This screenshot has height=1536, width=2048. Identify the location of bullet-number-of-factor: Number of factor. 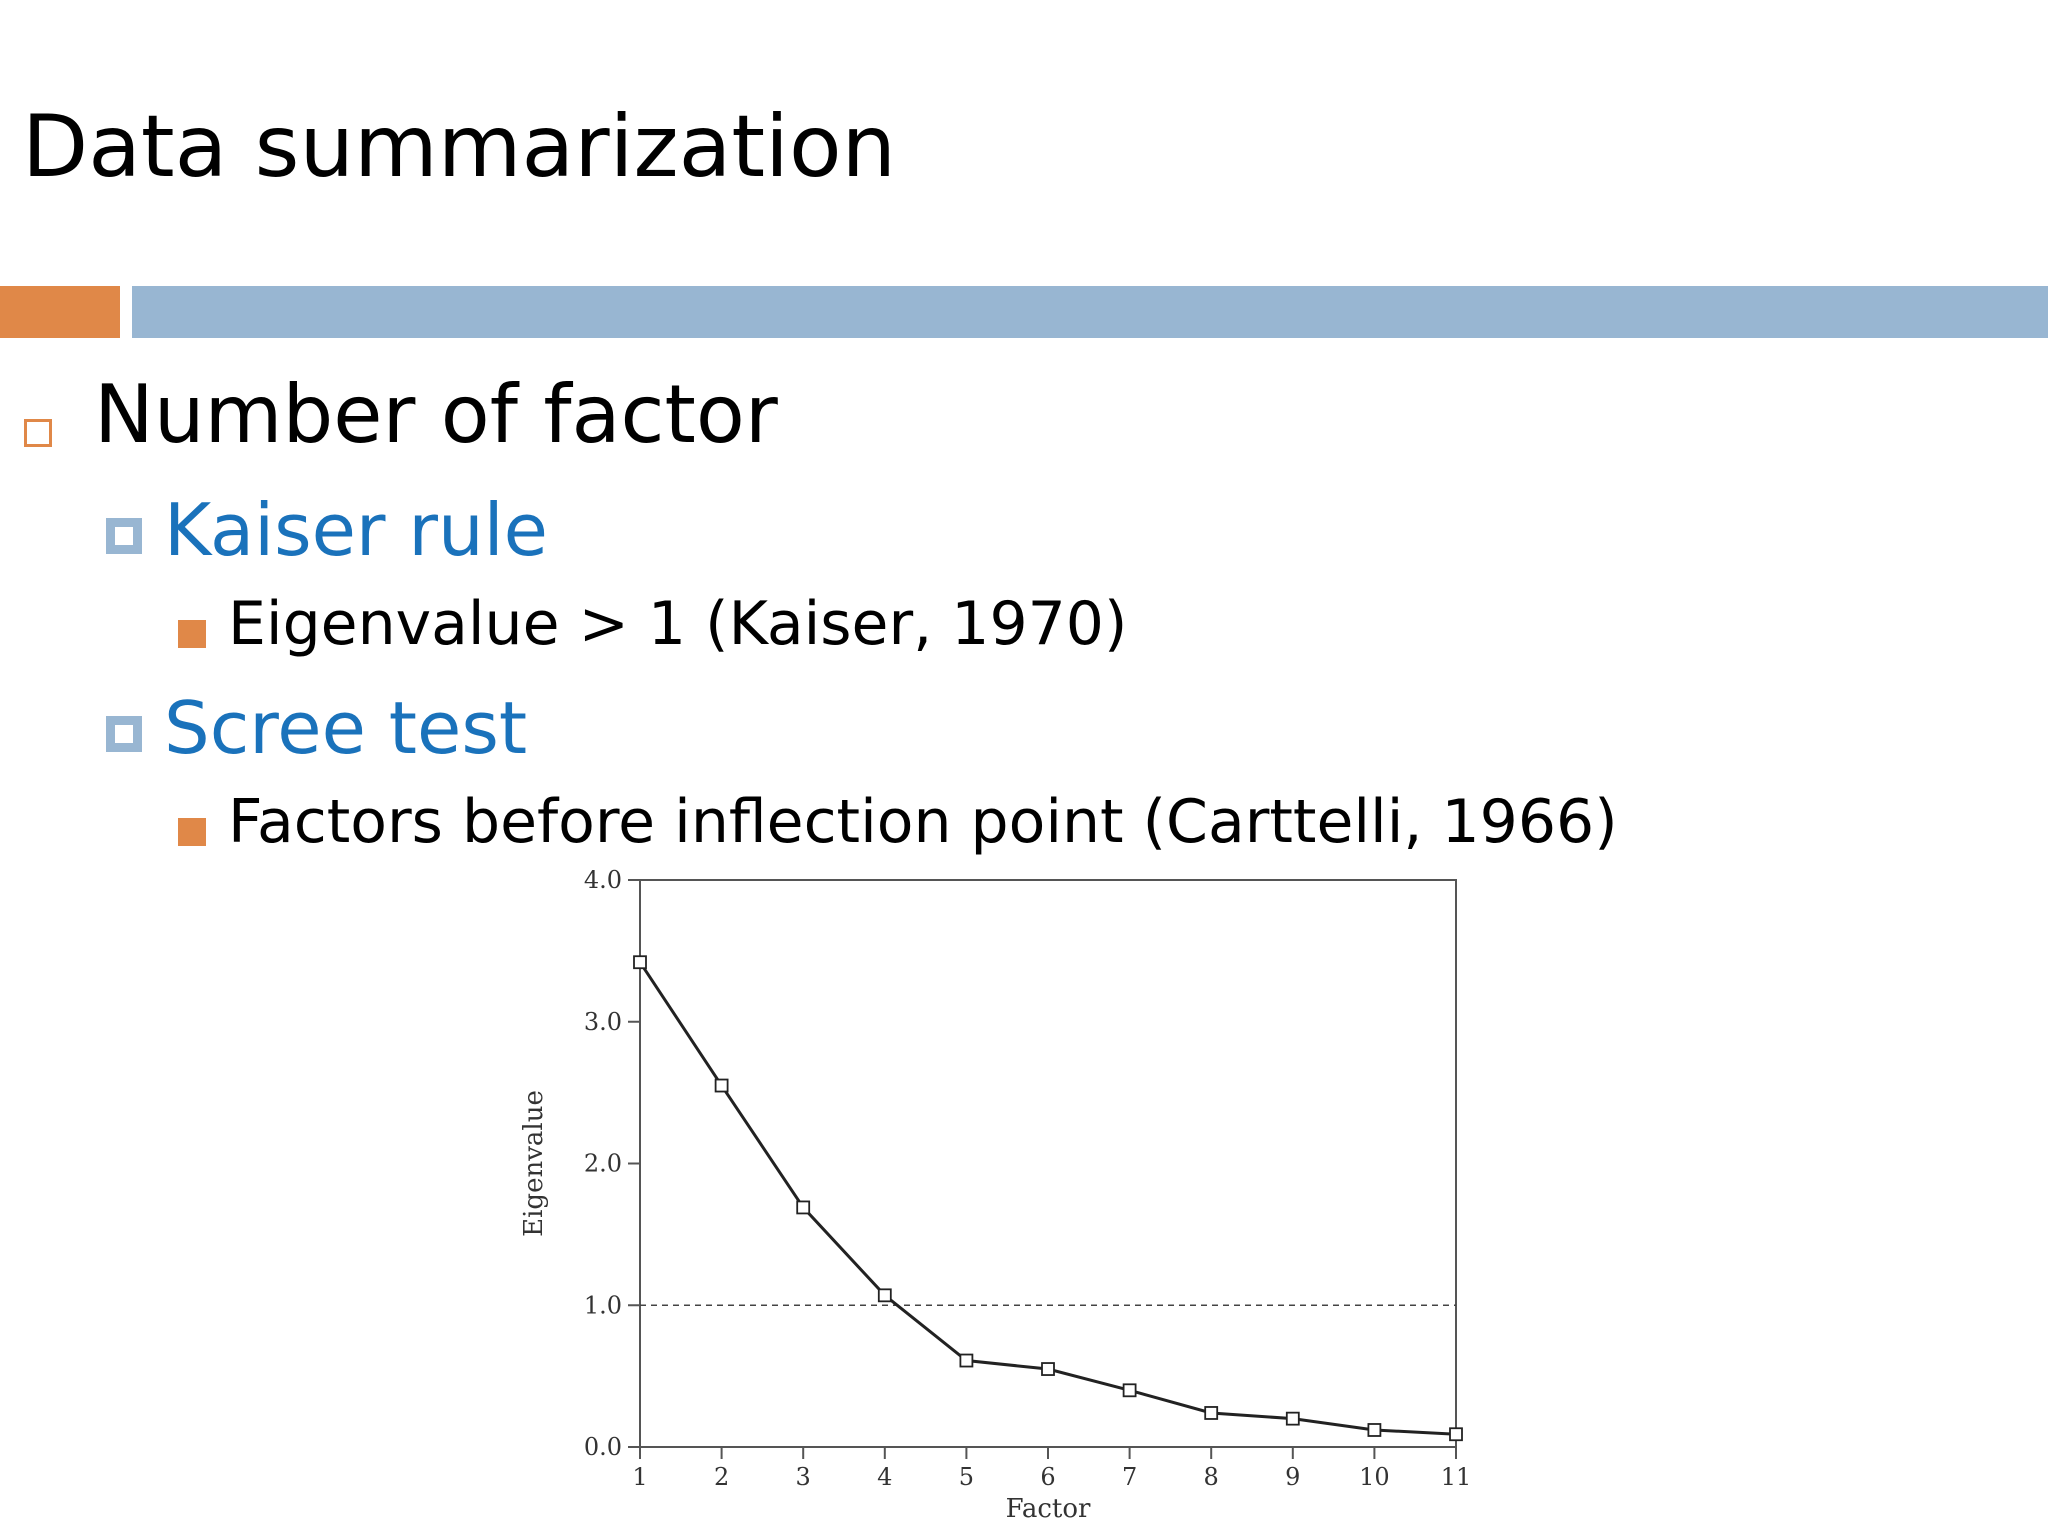
(400, 415).